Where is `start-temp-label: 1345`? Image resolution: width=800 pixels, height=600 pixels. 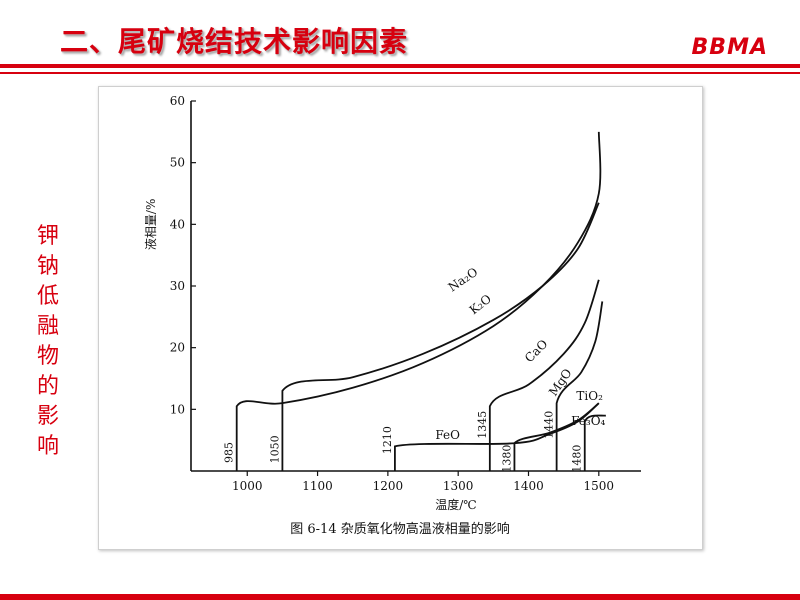 start-temp-label: 1345 is located at coordinates (482, 425).